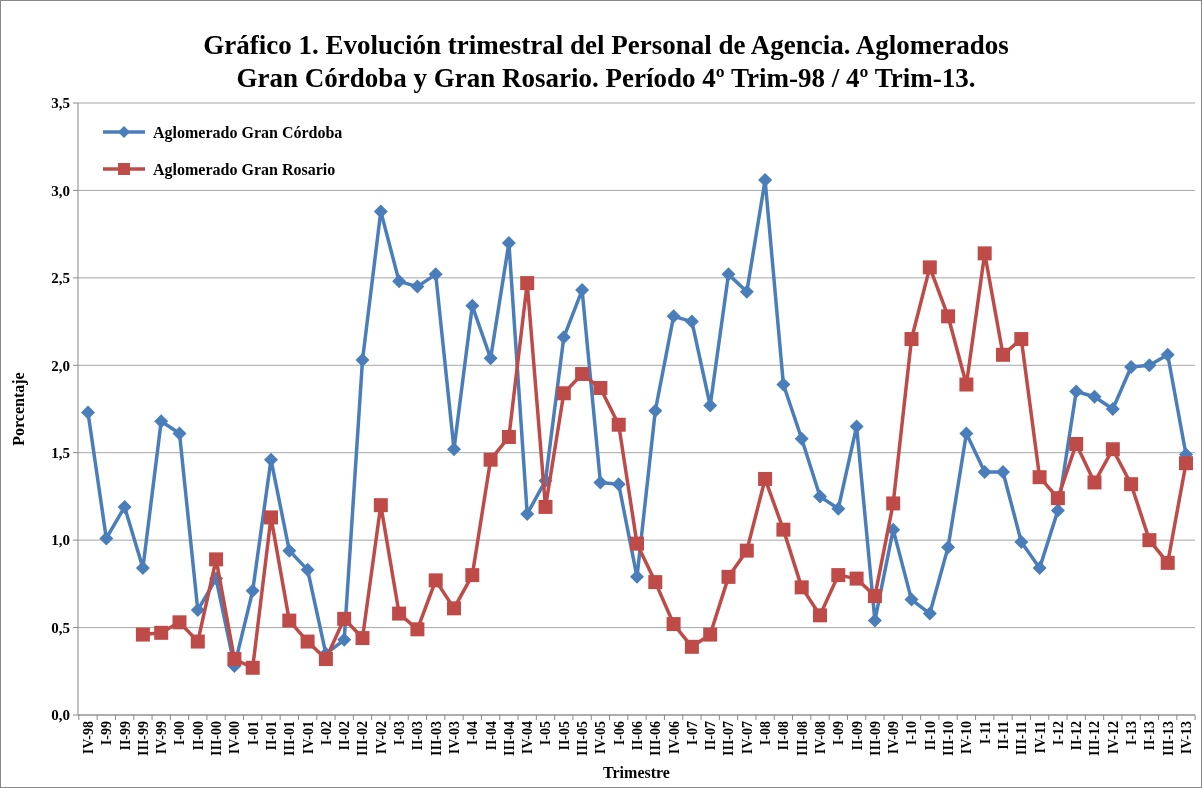 The width and height of the screenshot is (1202, 788). What do you see at coordinates (60, 452) in the screenshot?
I see `y-tick-label: 1,5` at bounding box center [60, 452].